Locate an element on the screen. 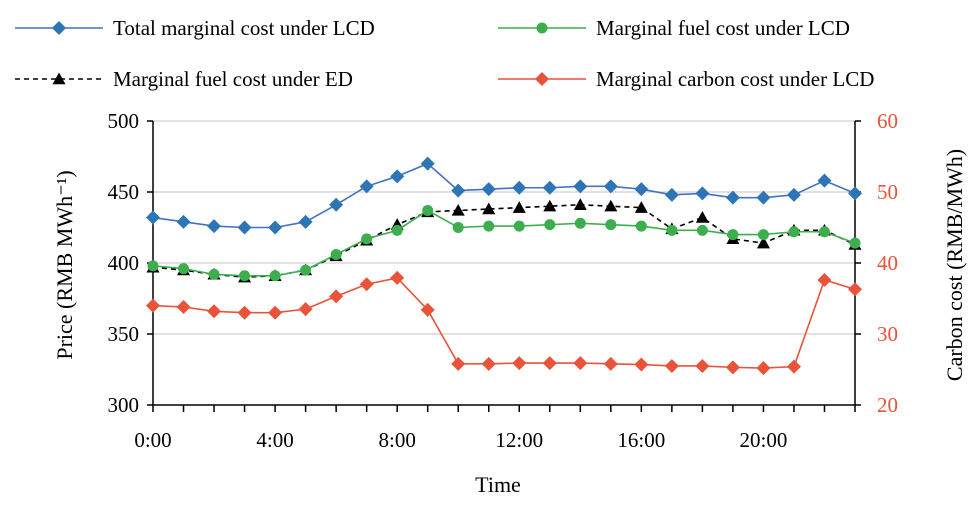 The image size is (978, 522). x-tick-label: 20:00 is located at coordinates (764, 440).